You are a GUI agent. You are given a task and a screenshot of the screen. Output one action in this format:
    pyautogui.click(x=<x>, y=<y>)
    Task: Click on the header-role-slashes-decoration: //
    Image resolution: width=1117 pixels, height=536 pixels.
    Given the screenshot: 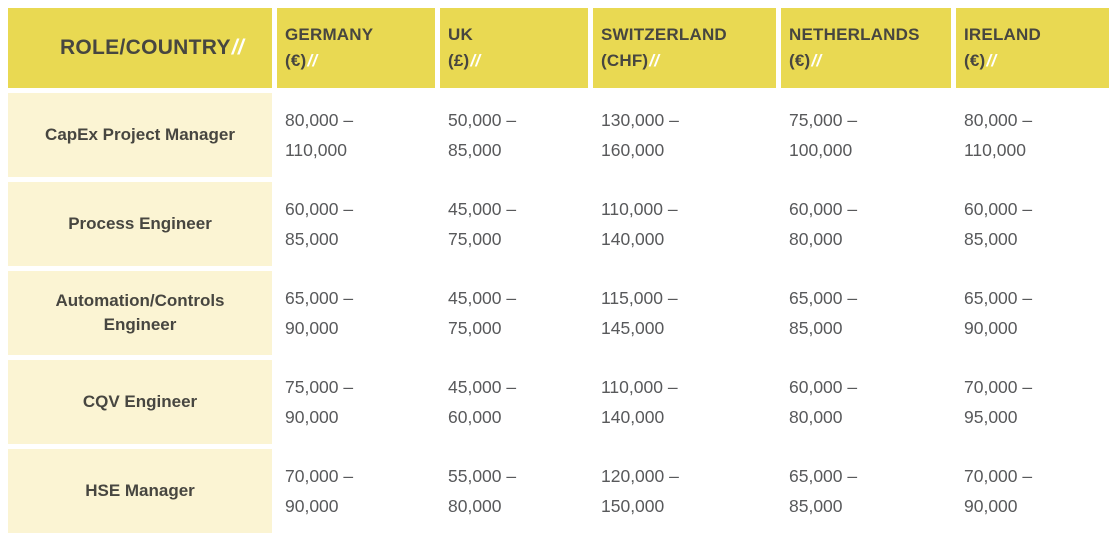 What is the action you would take?
    pyautogui.click(x=238, y=47)
    